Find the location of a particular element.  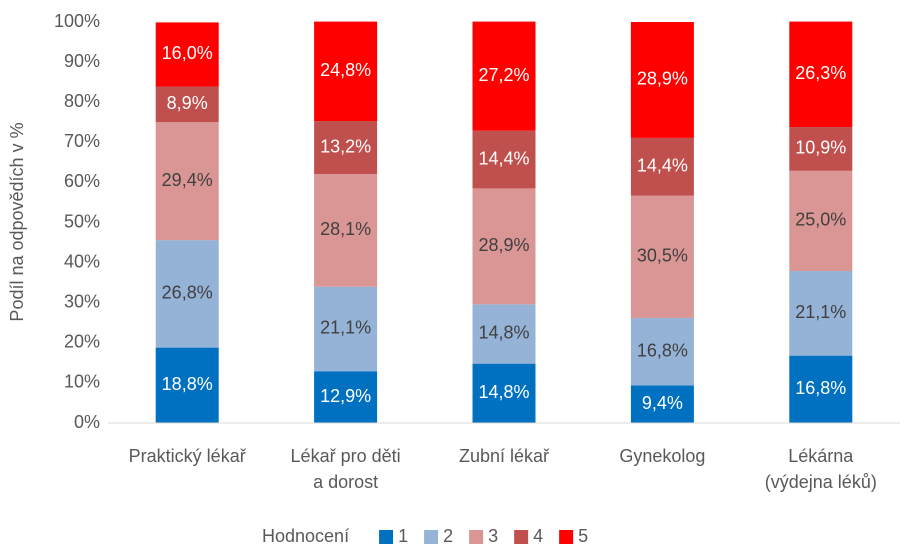

data-label: 16,0% is located at coordinates (187, 53).